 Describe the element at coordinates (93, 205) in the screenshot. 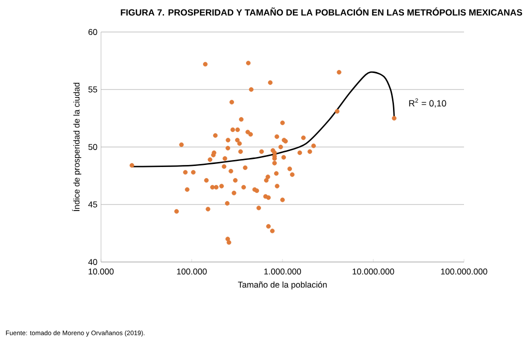

I see `y-tick-label: 45` at that location.